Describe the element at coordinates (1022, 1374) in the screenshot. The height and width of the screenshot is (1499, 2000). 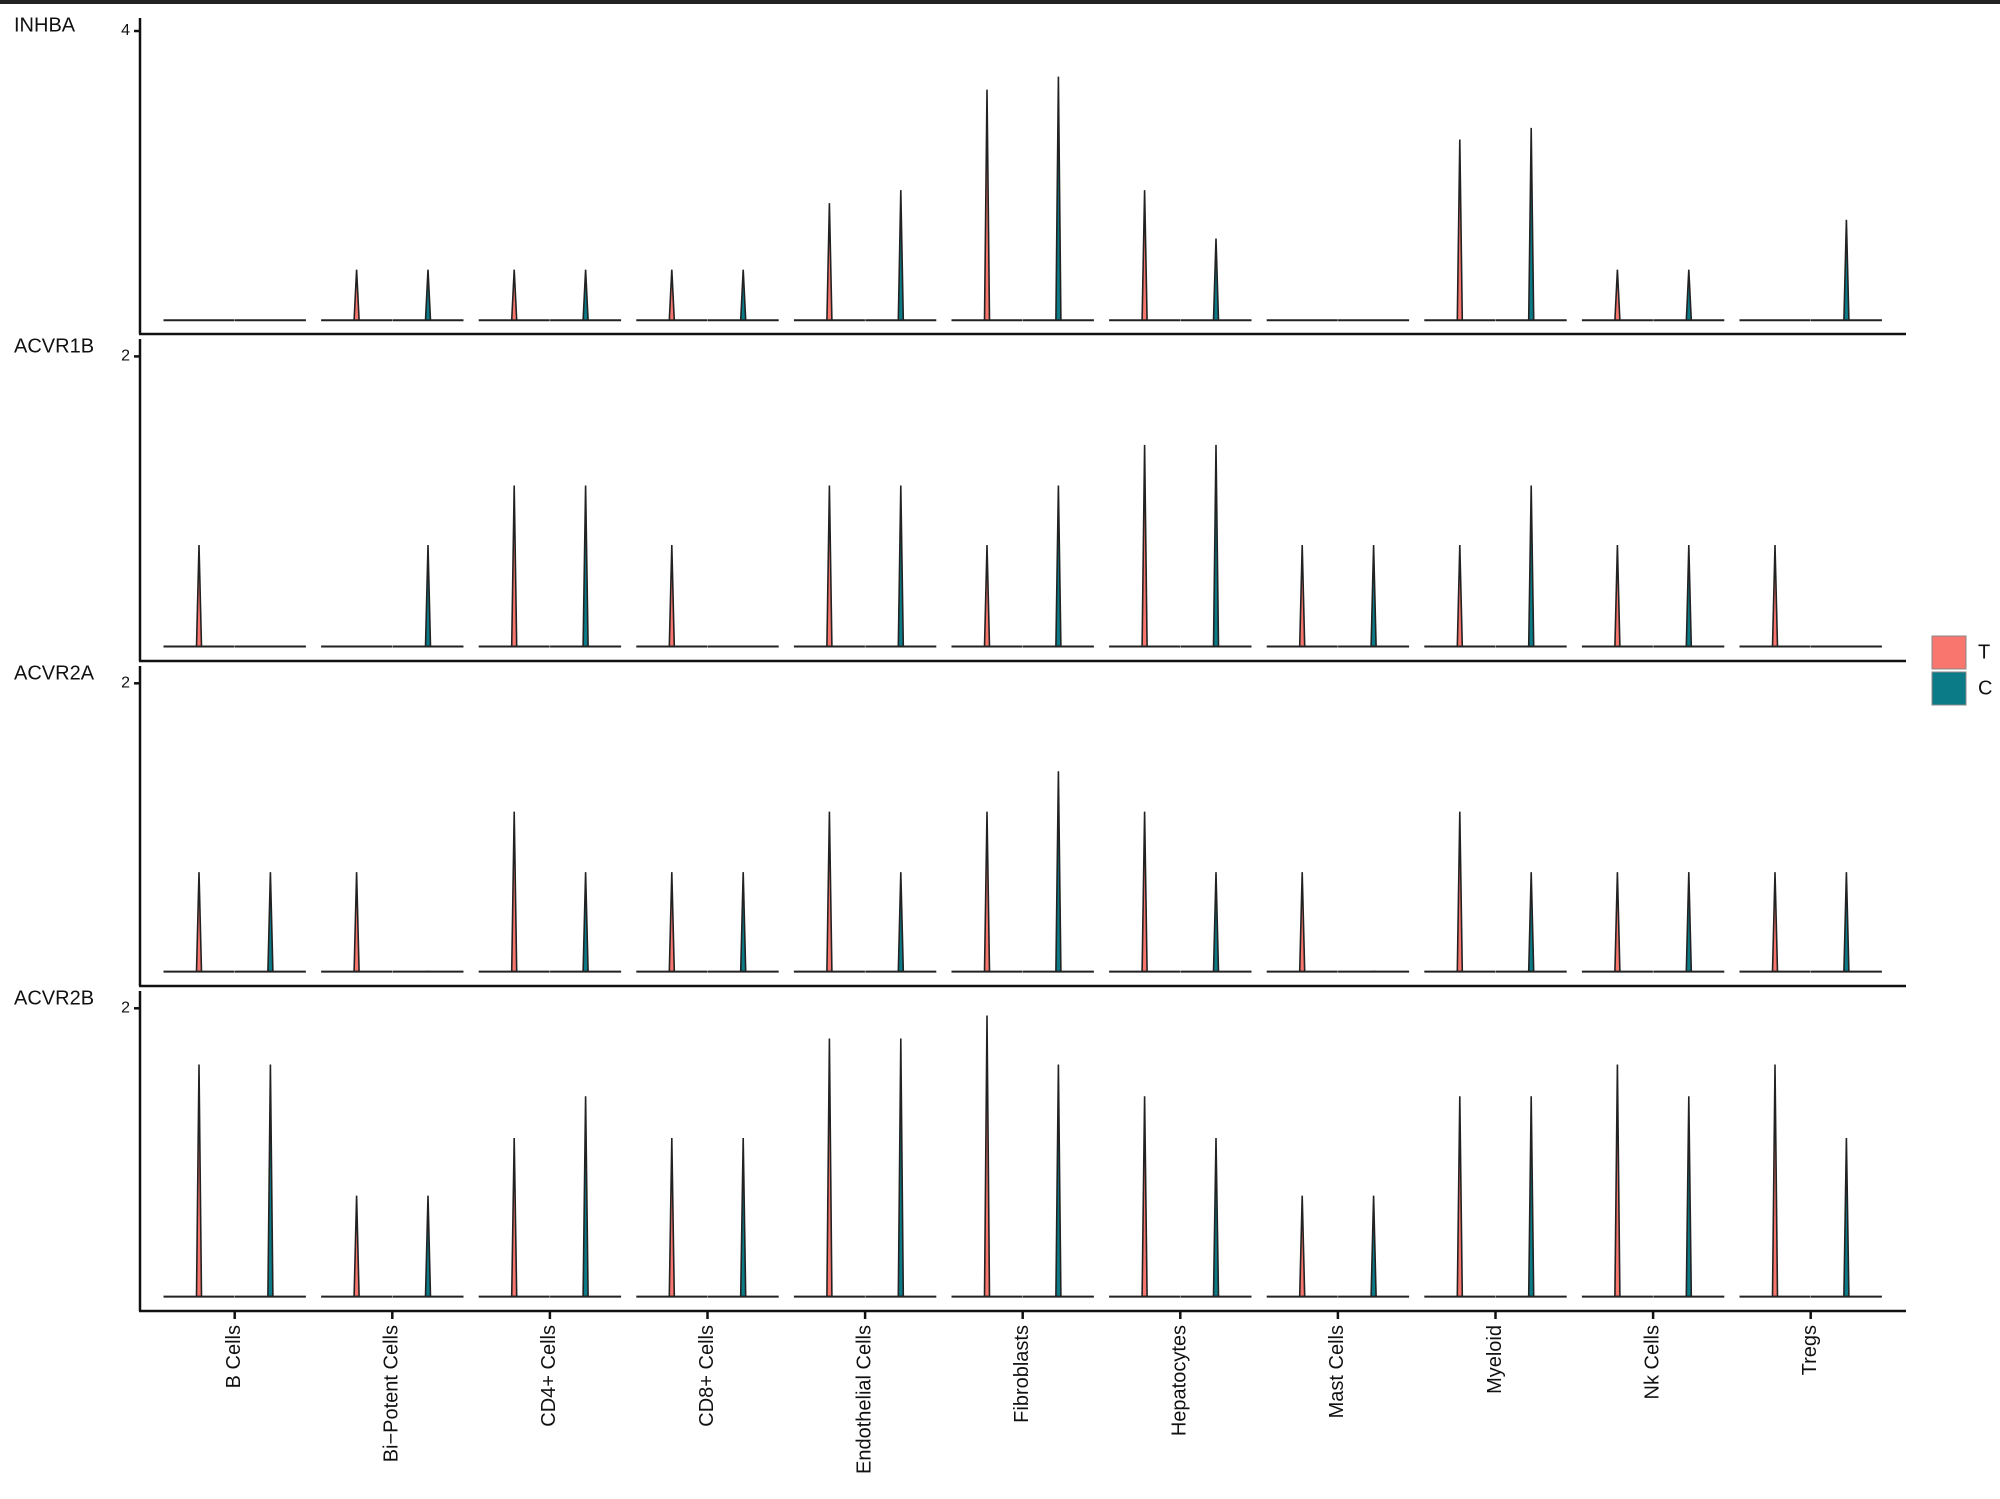
I see `x-tick-label: Fibroblasts` at that location.